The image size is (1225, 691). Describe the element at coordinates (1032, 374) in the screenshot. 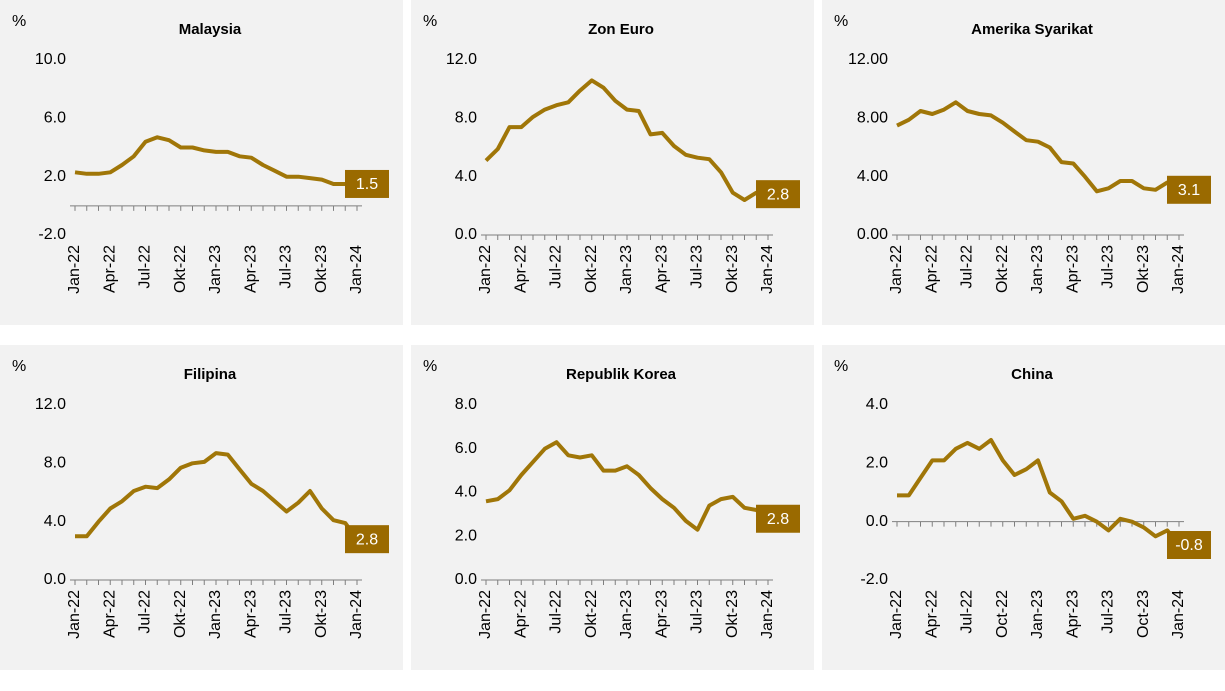

I see `chart-title: China` at that location.